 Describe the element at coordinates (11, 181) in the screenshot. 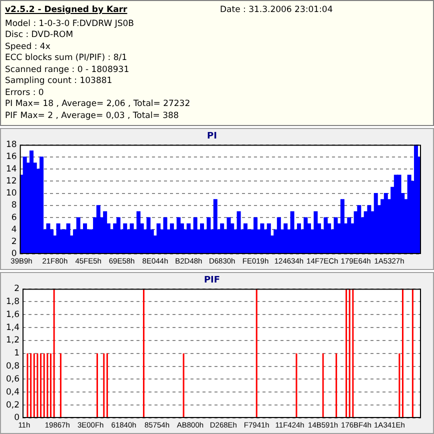

I see `y-tick-label: 12` at that location.